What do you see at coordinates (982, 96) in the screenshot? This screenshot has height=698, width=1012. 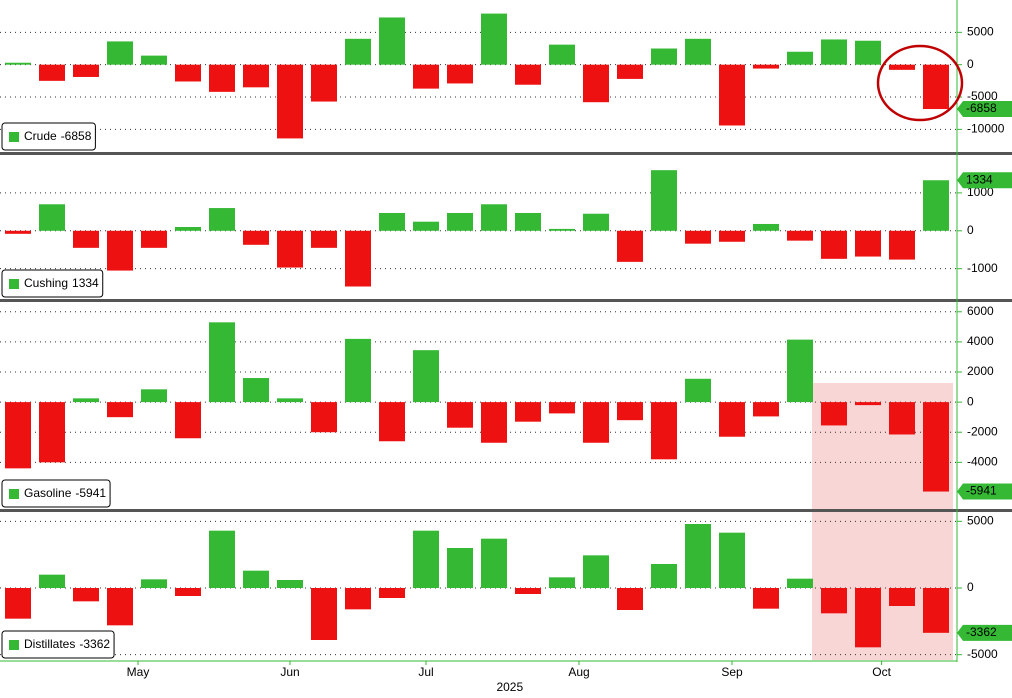 I see `y-tick-label: -5000` at bounding box center [982, 96].